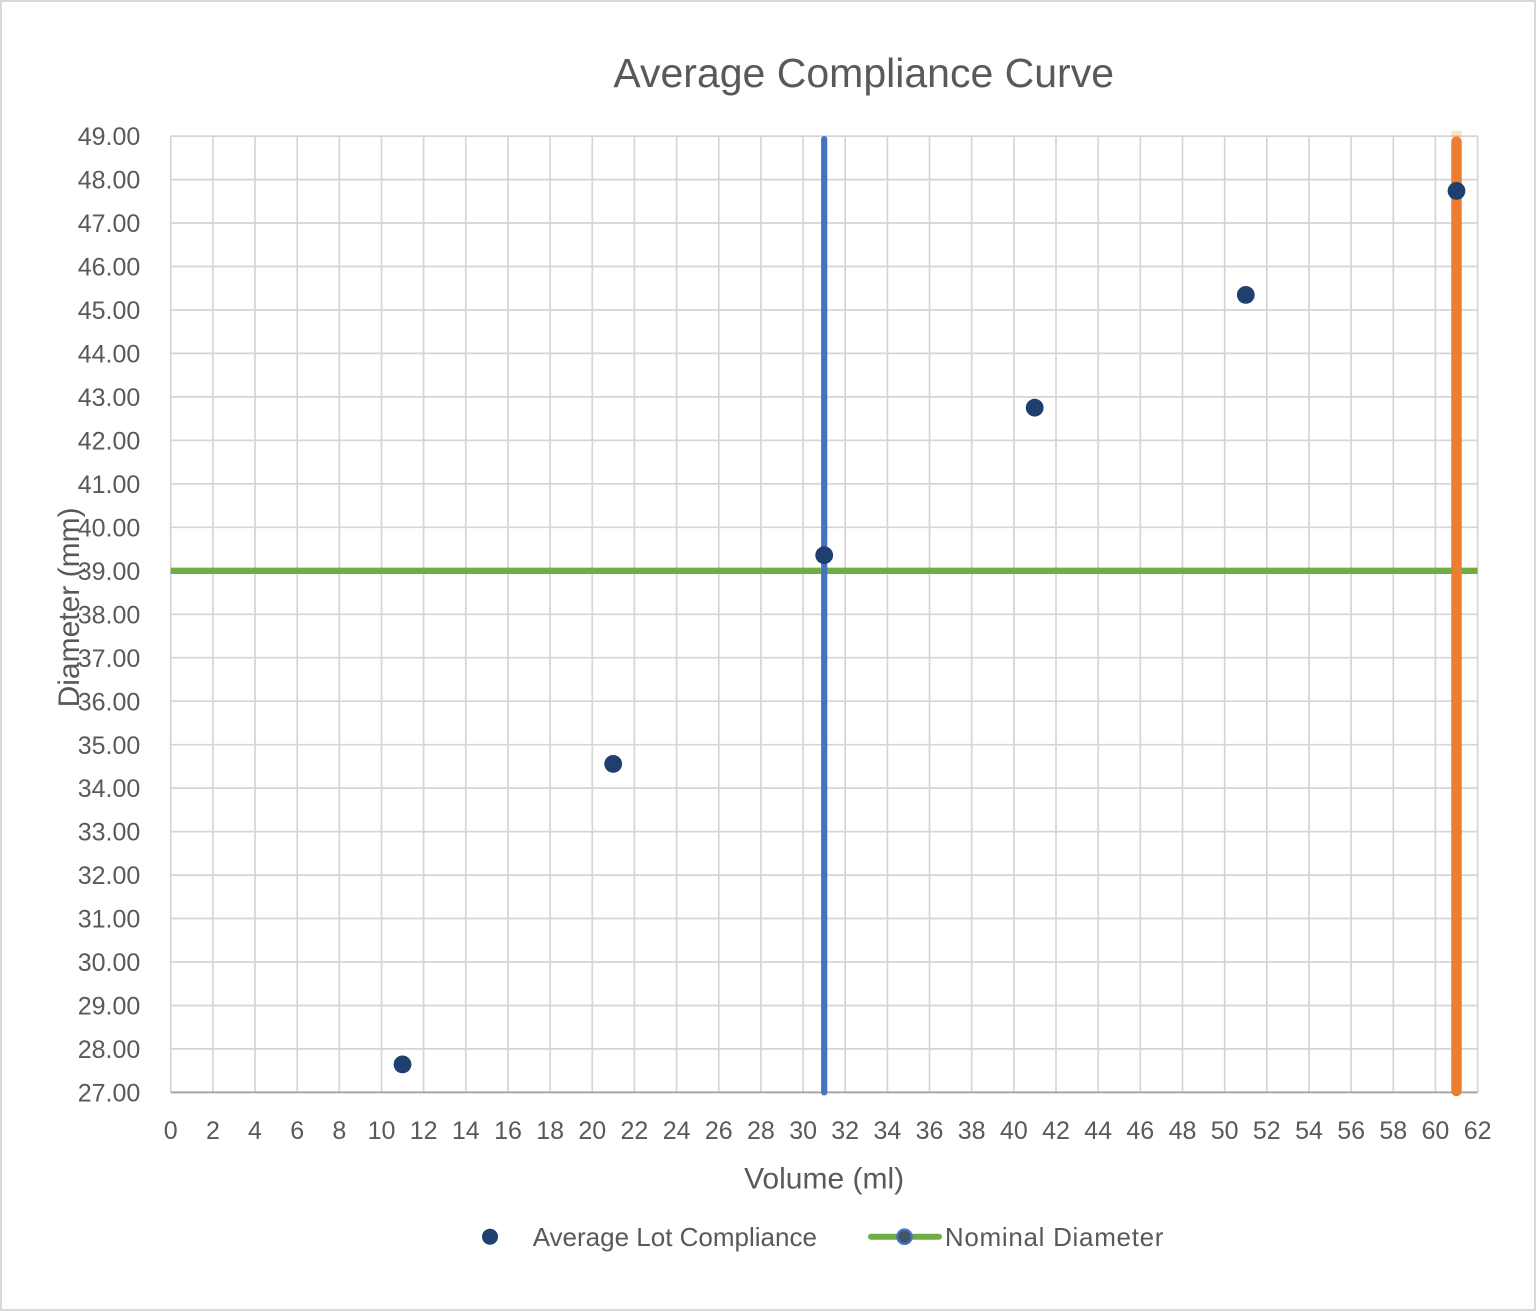 The image size is (1536, 1311). What do you see at coordinates (466, 1131) in the screenshot?
I see `svg-text: 14` at bounding box center [466, 1131].